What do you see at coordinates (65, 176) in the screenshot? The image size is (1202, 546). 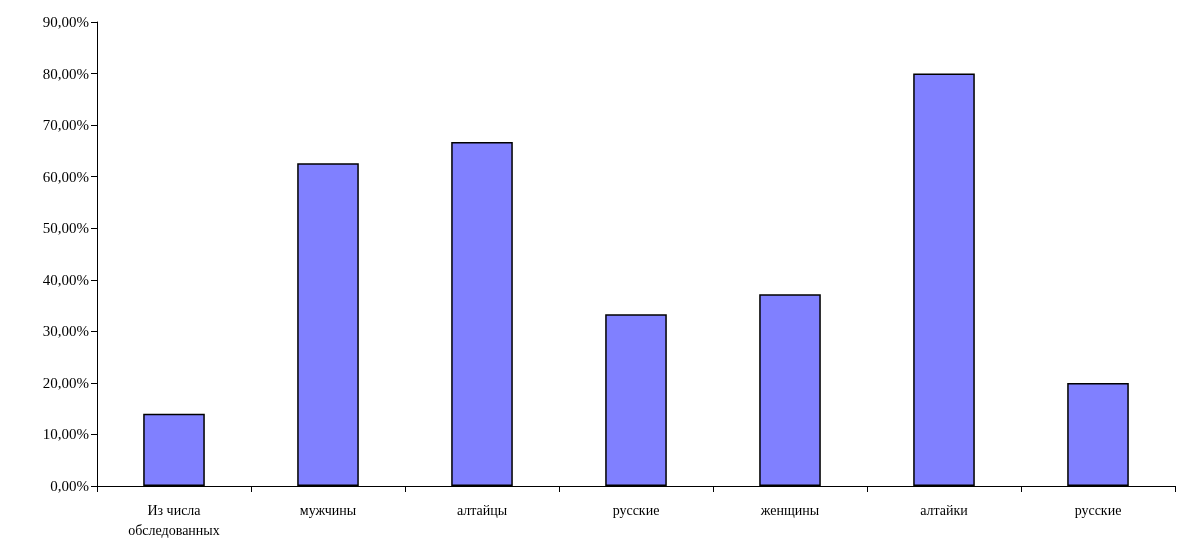 I see `y-tick-label: 60,00%` at bounding box center [65, 176].